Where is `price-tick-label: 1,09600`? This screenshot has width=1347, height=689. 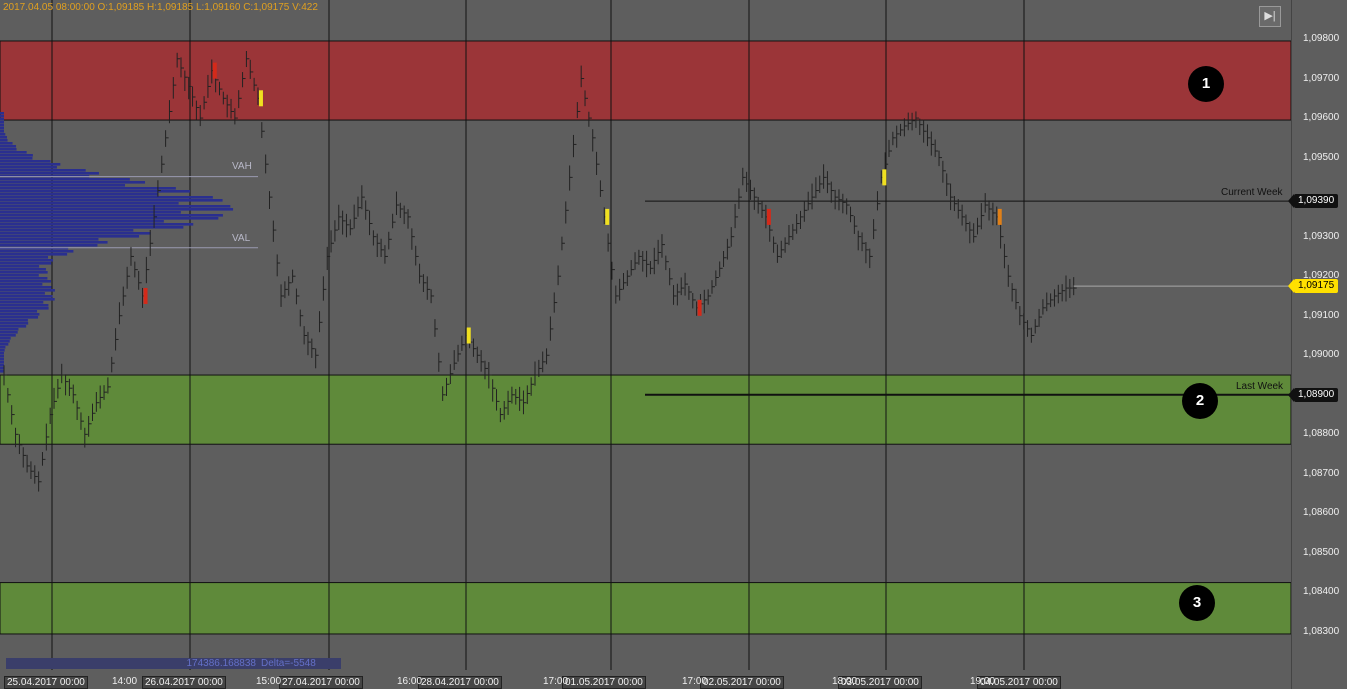 price-tick-label: 1,09600 is located at coordinates (1321, 118).